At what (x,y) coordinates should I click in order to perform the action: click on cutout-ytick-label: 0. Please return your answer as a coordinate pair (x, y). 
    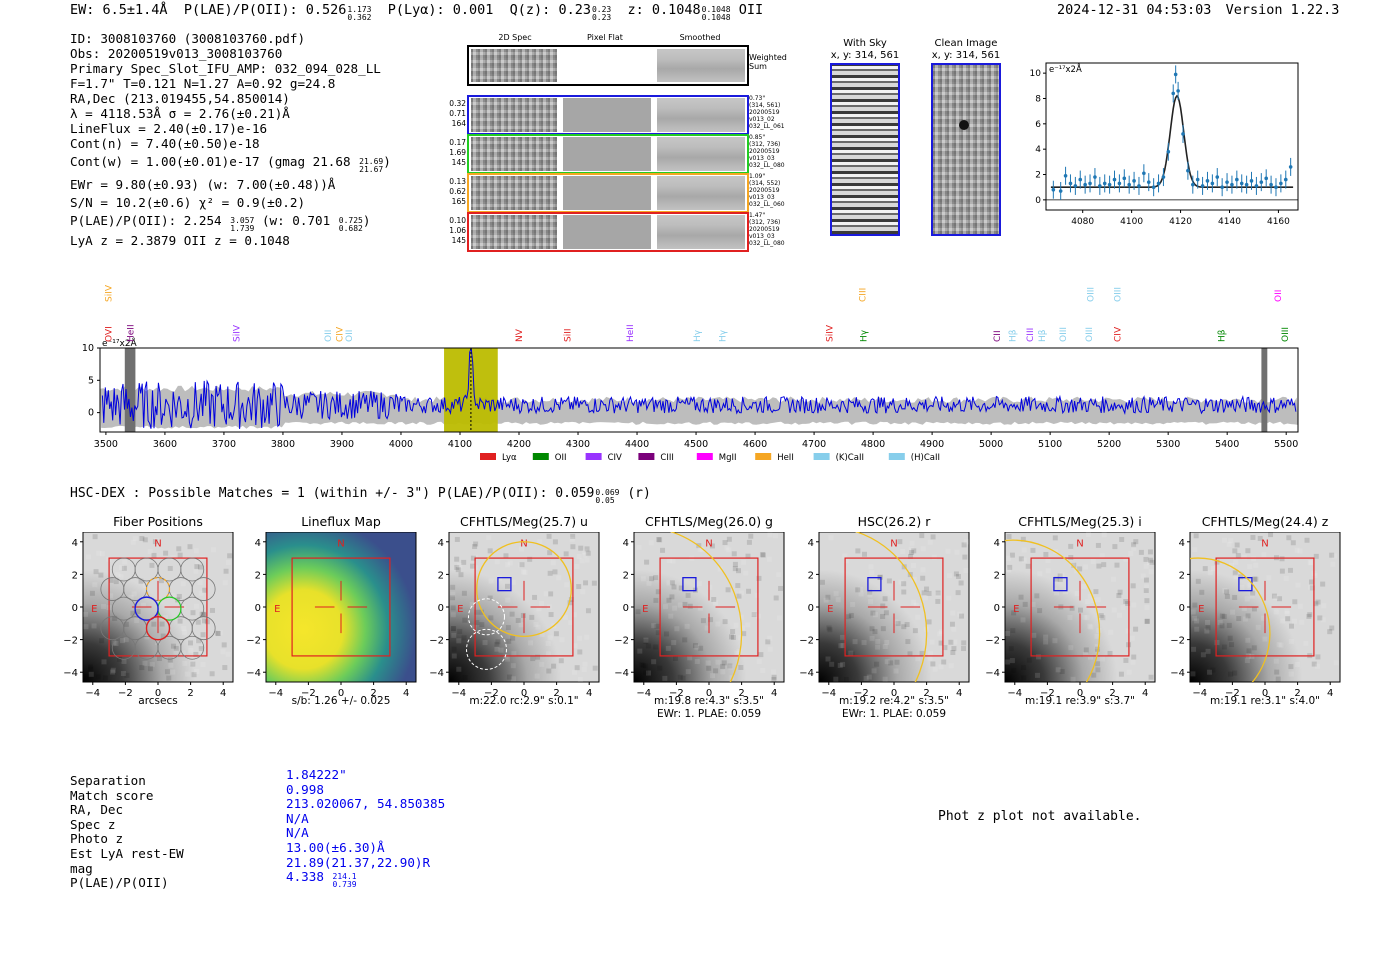
    Looking at the image, I should click on (441, 608).